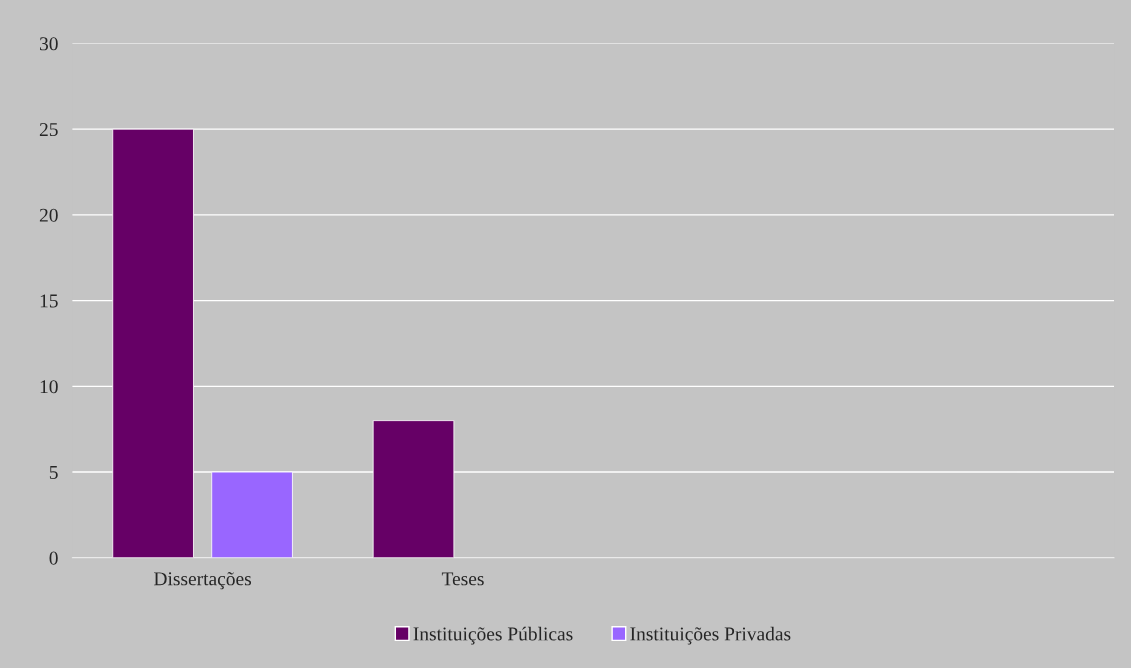 The image size is (1131, 668). Describe the element at coordinates (53, 558) in the screenshot. I see `y-tick-label: 0` at that location.